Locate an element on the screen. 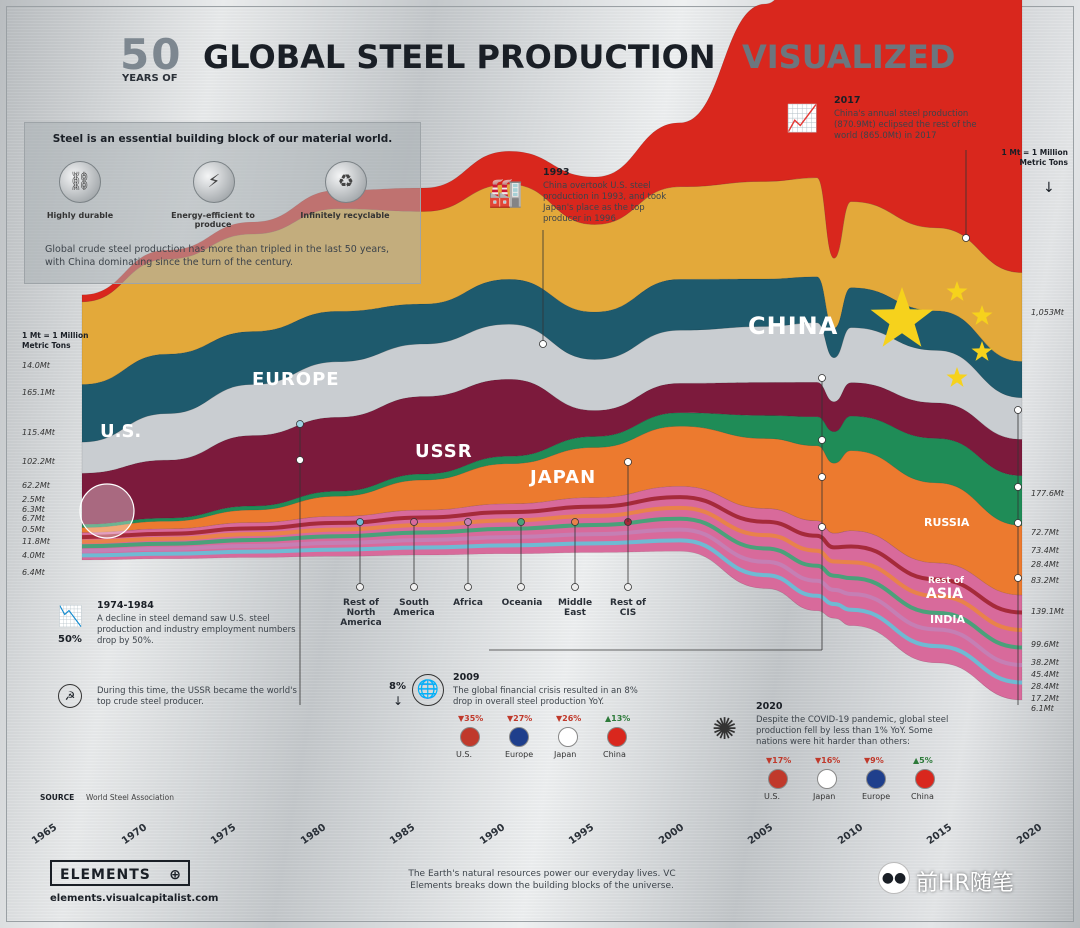  country-name: Europe is located at coordinates (876, 796).